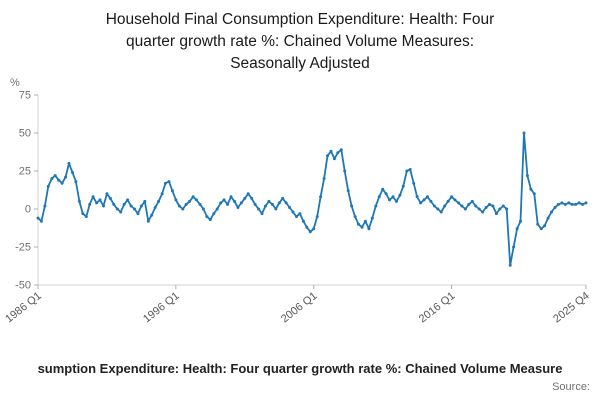  What do you see at coordinates (571, 307) in the screenshot?
I see `x-tick-label: 2025 Q4` at bounding box center [571, 307].